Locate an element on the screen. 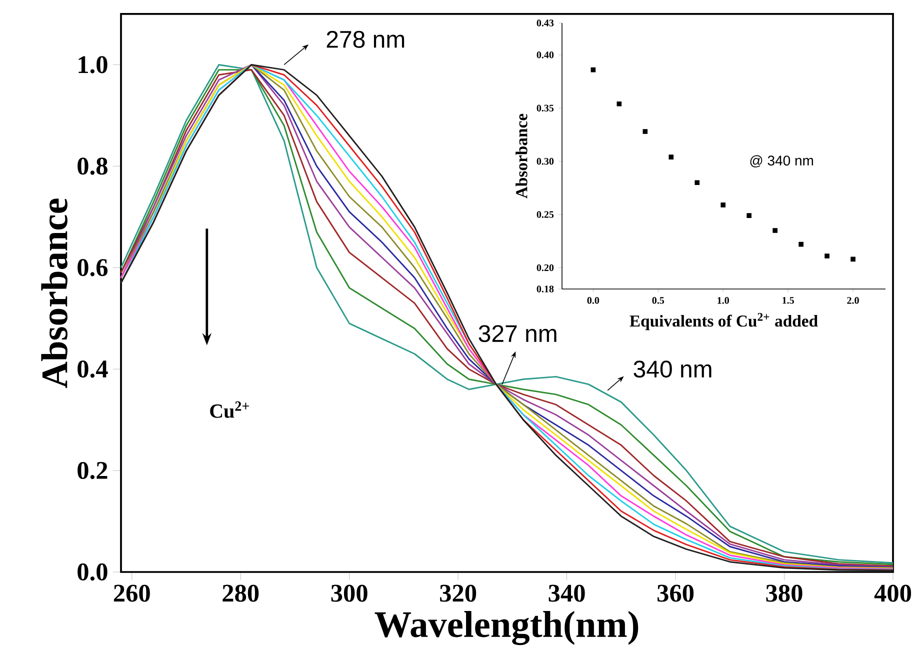 Image resolution: width=924 pixels, height=668 pixels. x-tick-label: 360 is located at coordinates (676, 593).